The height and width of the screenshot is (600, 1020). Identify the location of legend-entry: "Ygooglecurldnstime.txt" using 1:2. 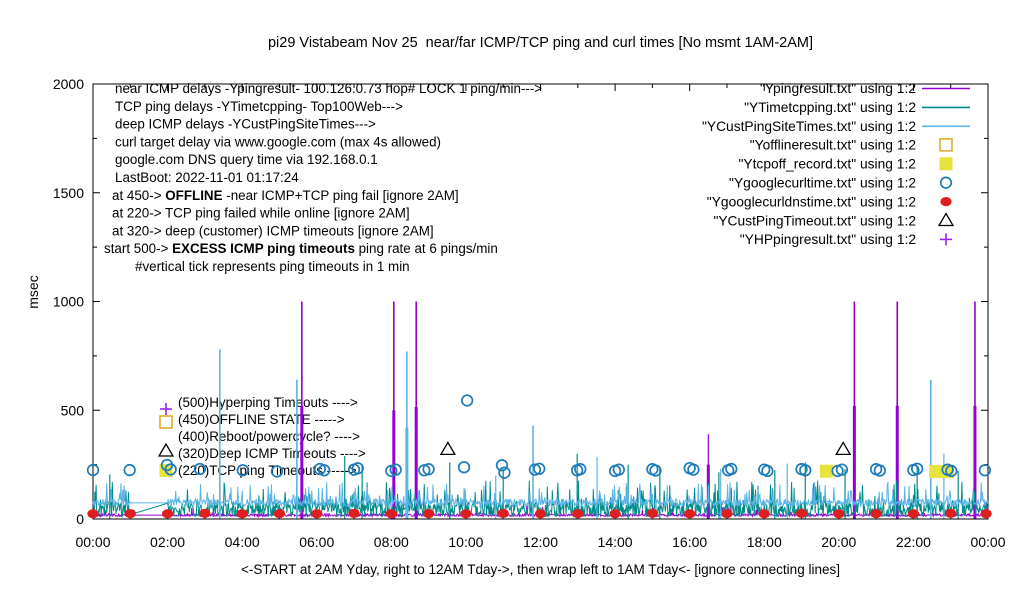
(829, 201).